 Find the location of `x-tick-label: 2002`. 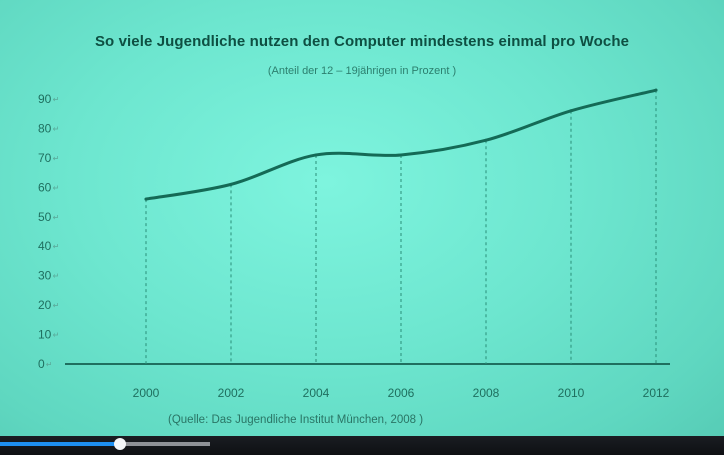

x-tick-label: 2002 is located at coordinates (231, 393).